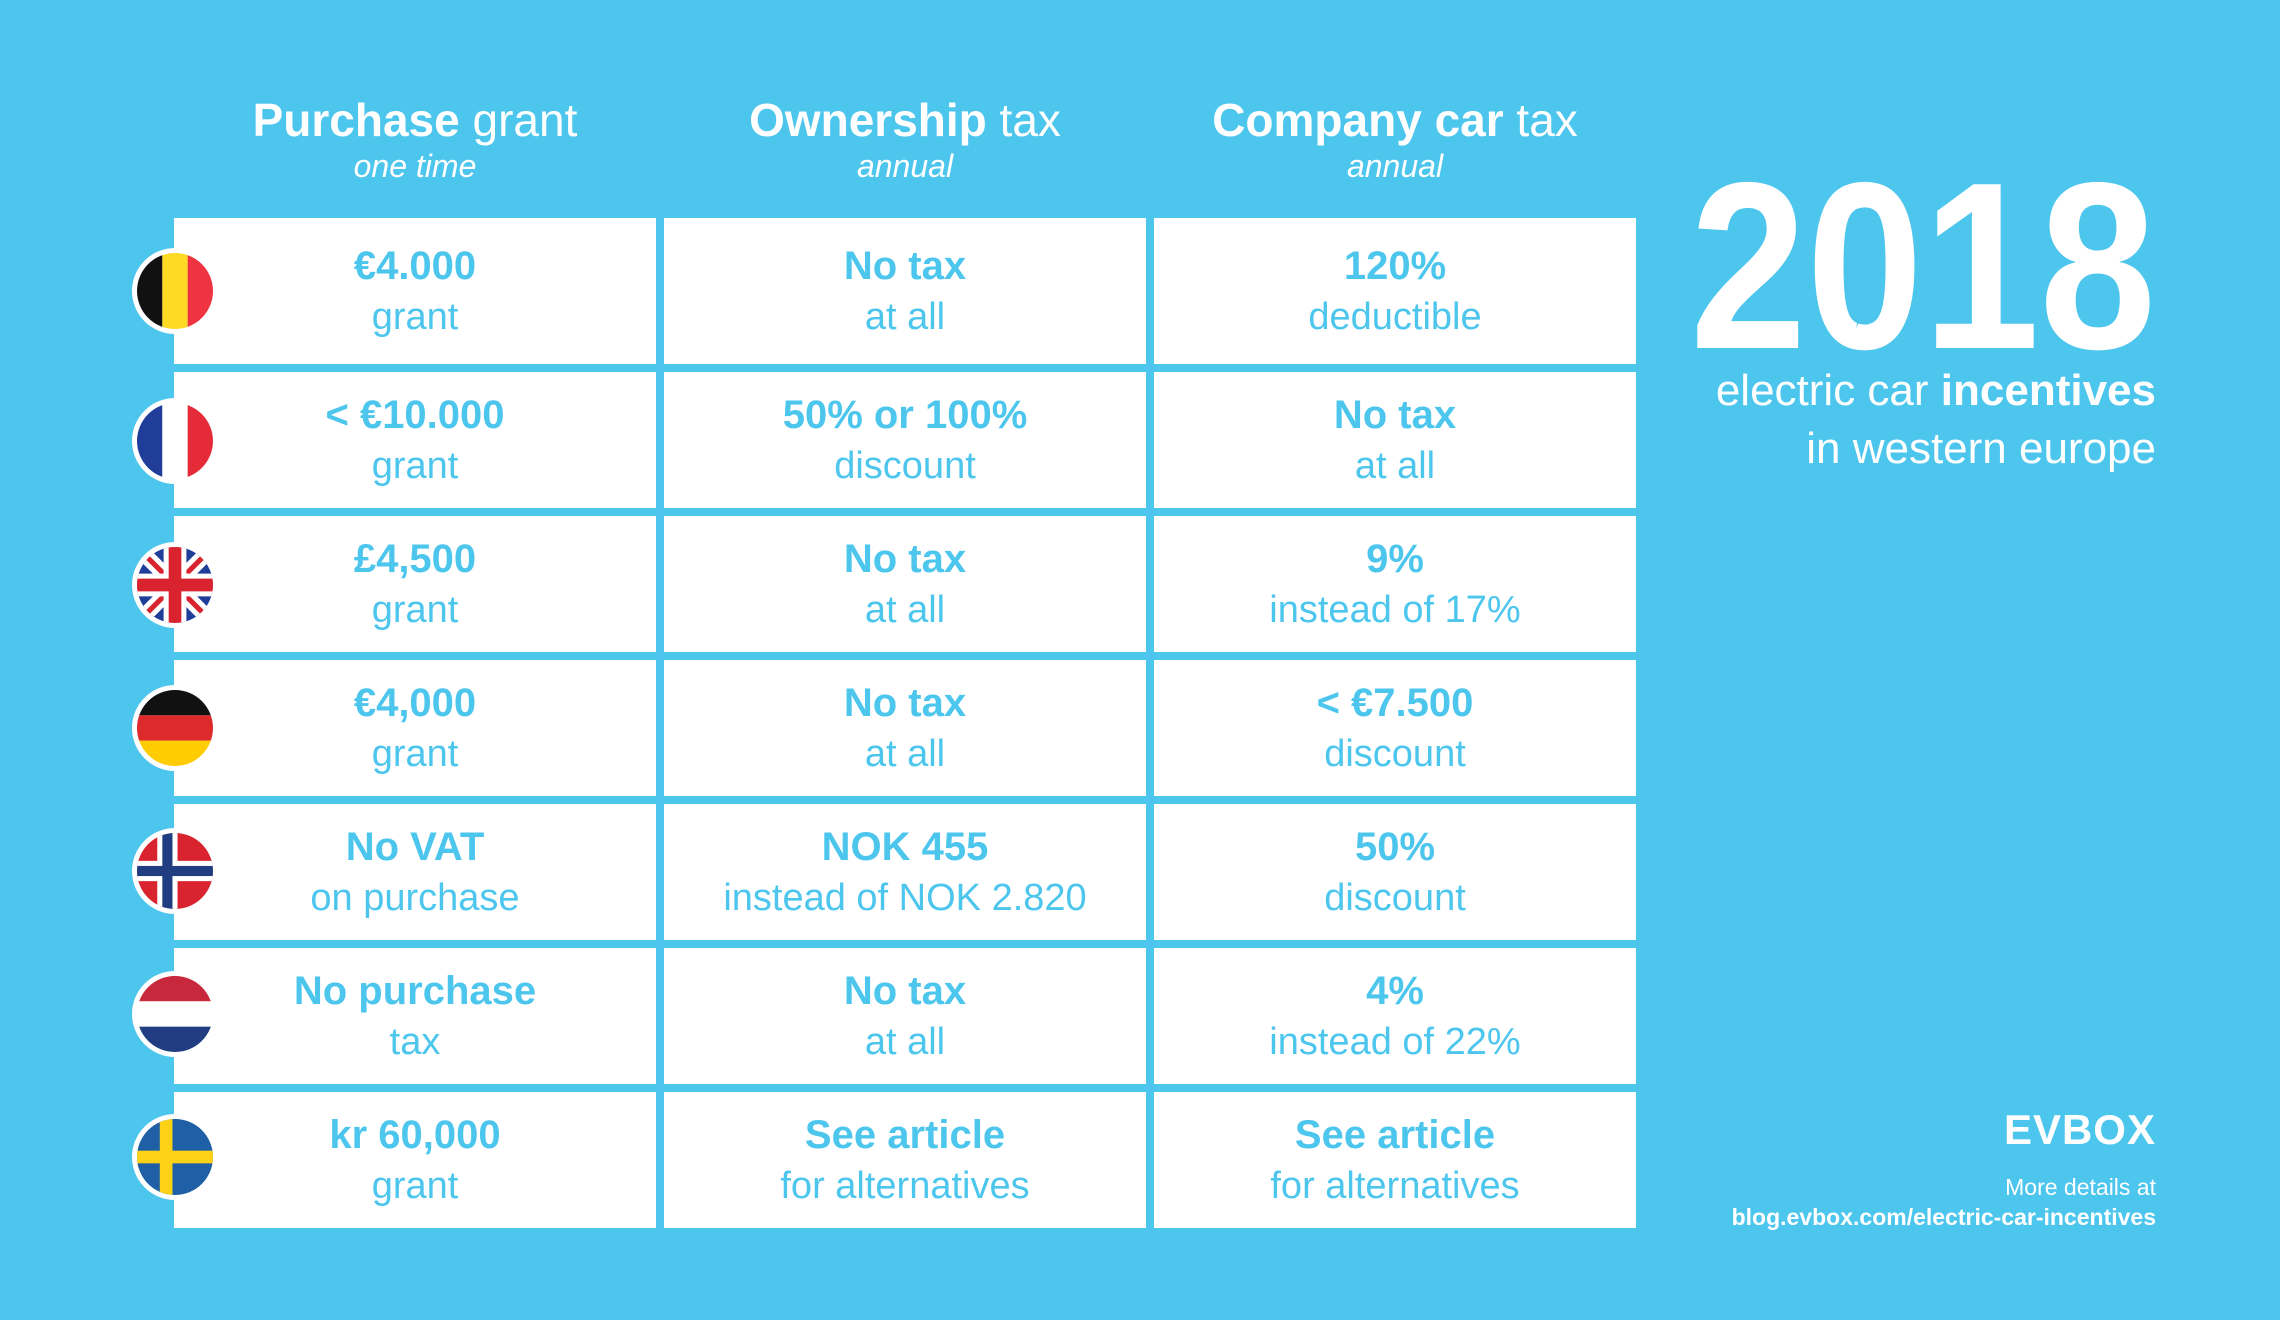  What do you see at coordinates (415, 1160) in the screenshot?
I see `table-cell: kr 60,000 grant` at bounding box center [415, 1160].